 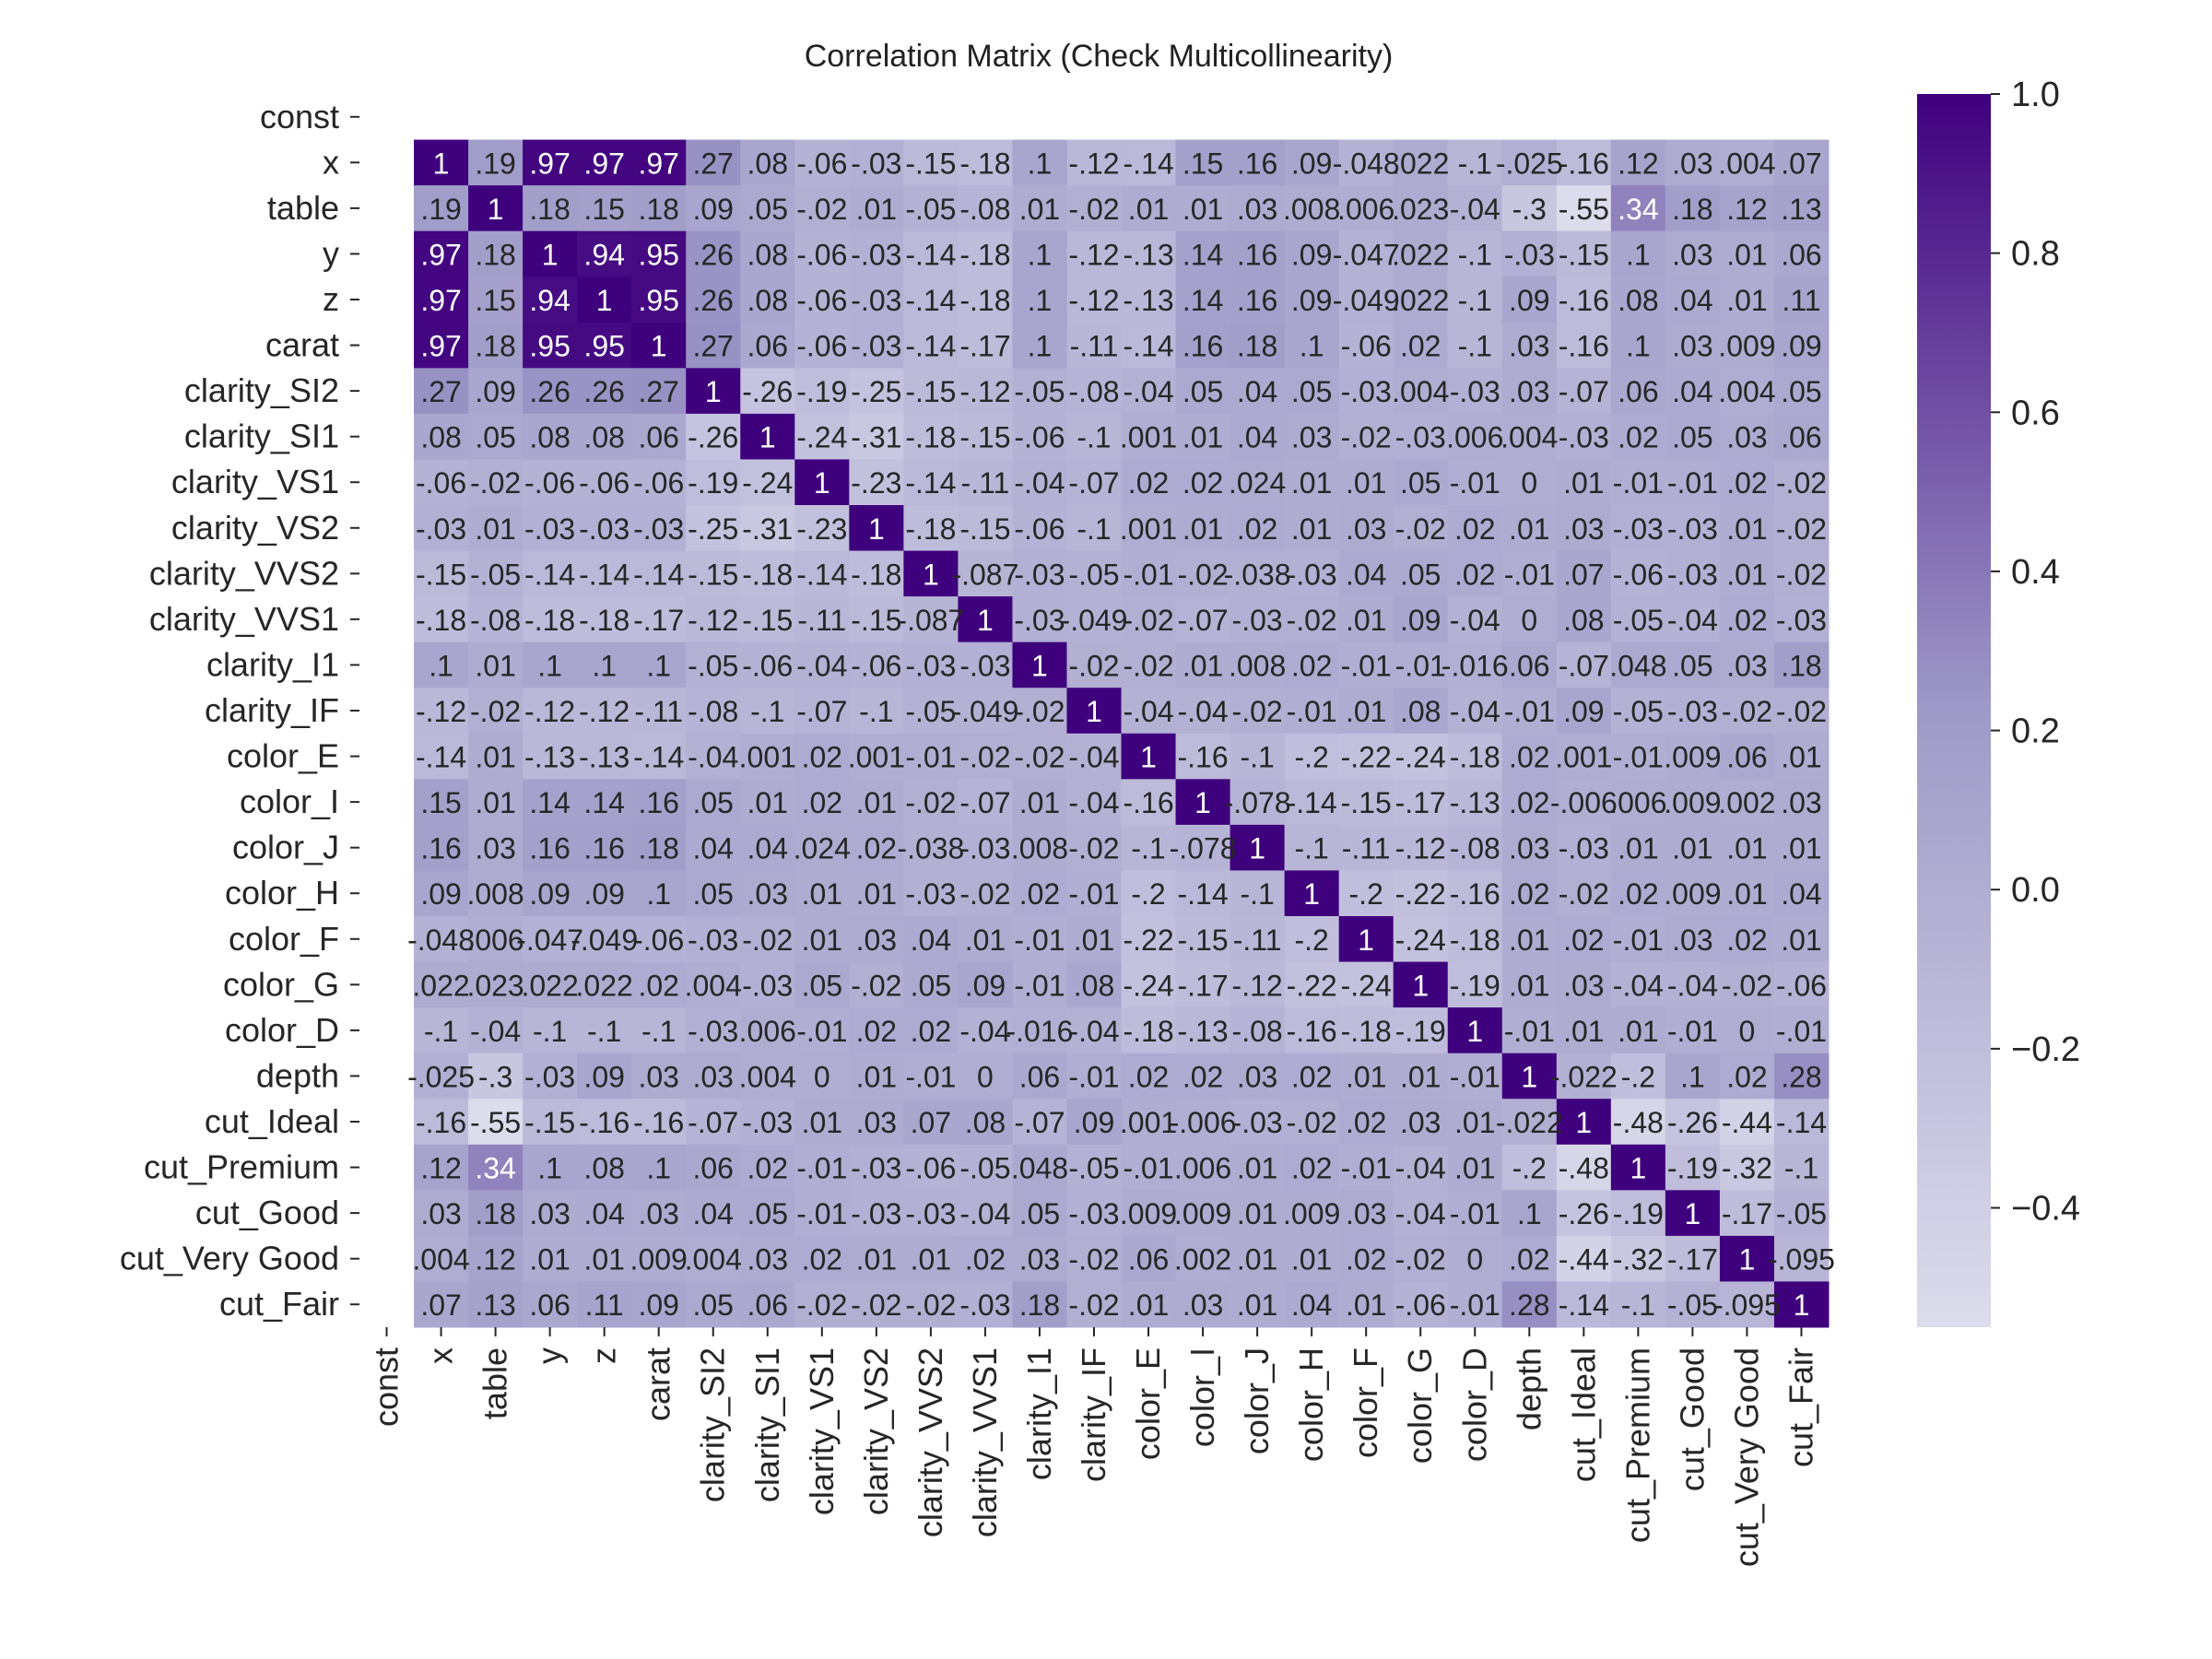 I want to click on cell-annotation: .009, so click(x=1692, y=757).